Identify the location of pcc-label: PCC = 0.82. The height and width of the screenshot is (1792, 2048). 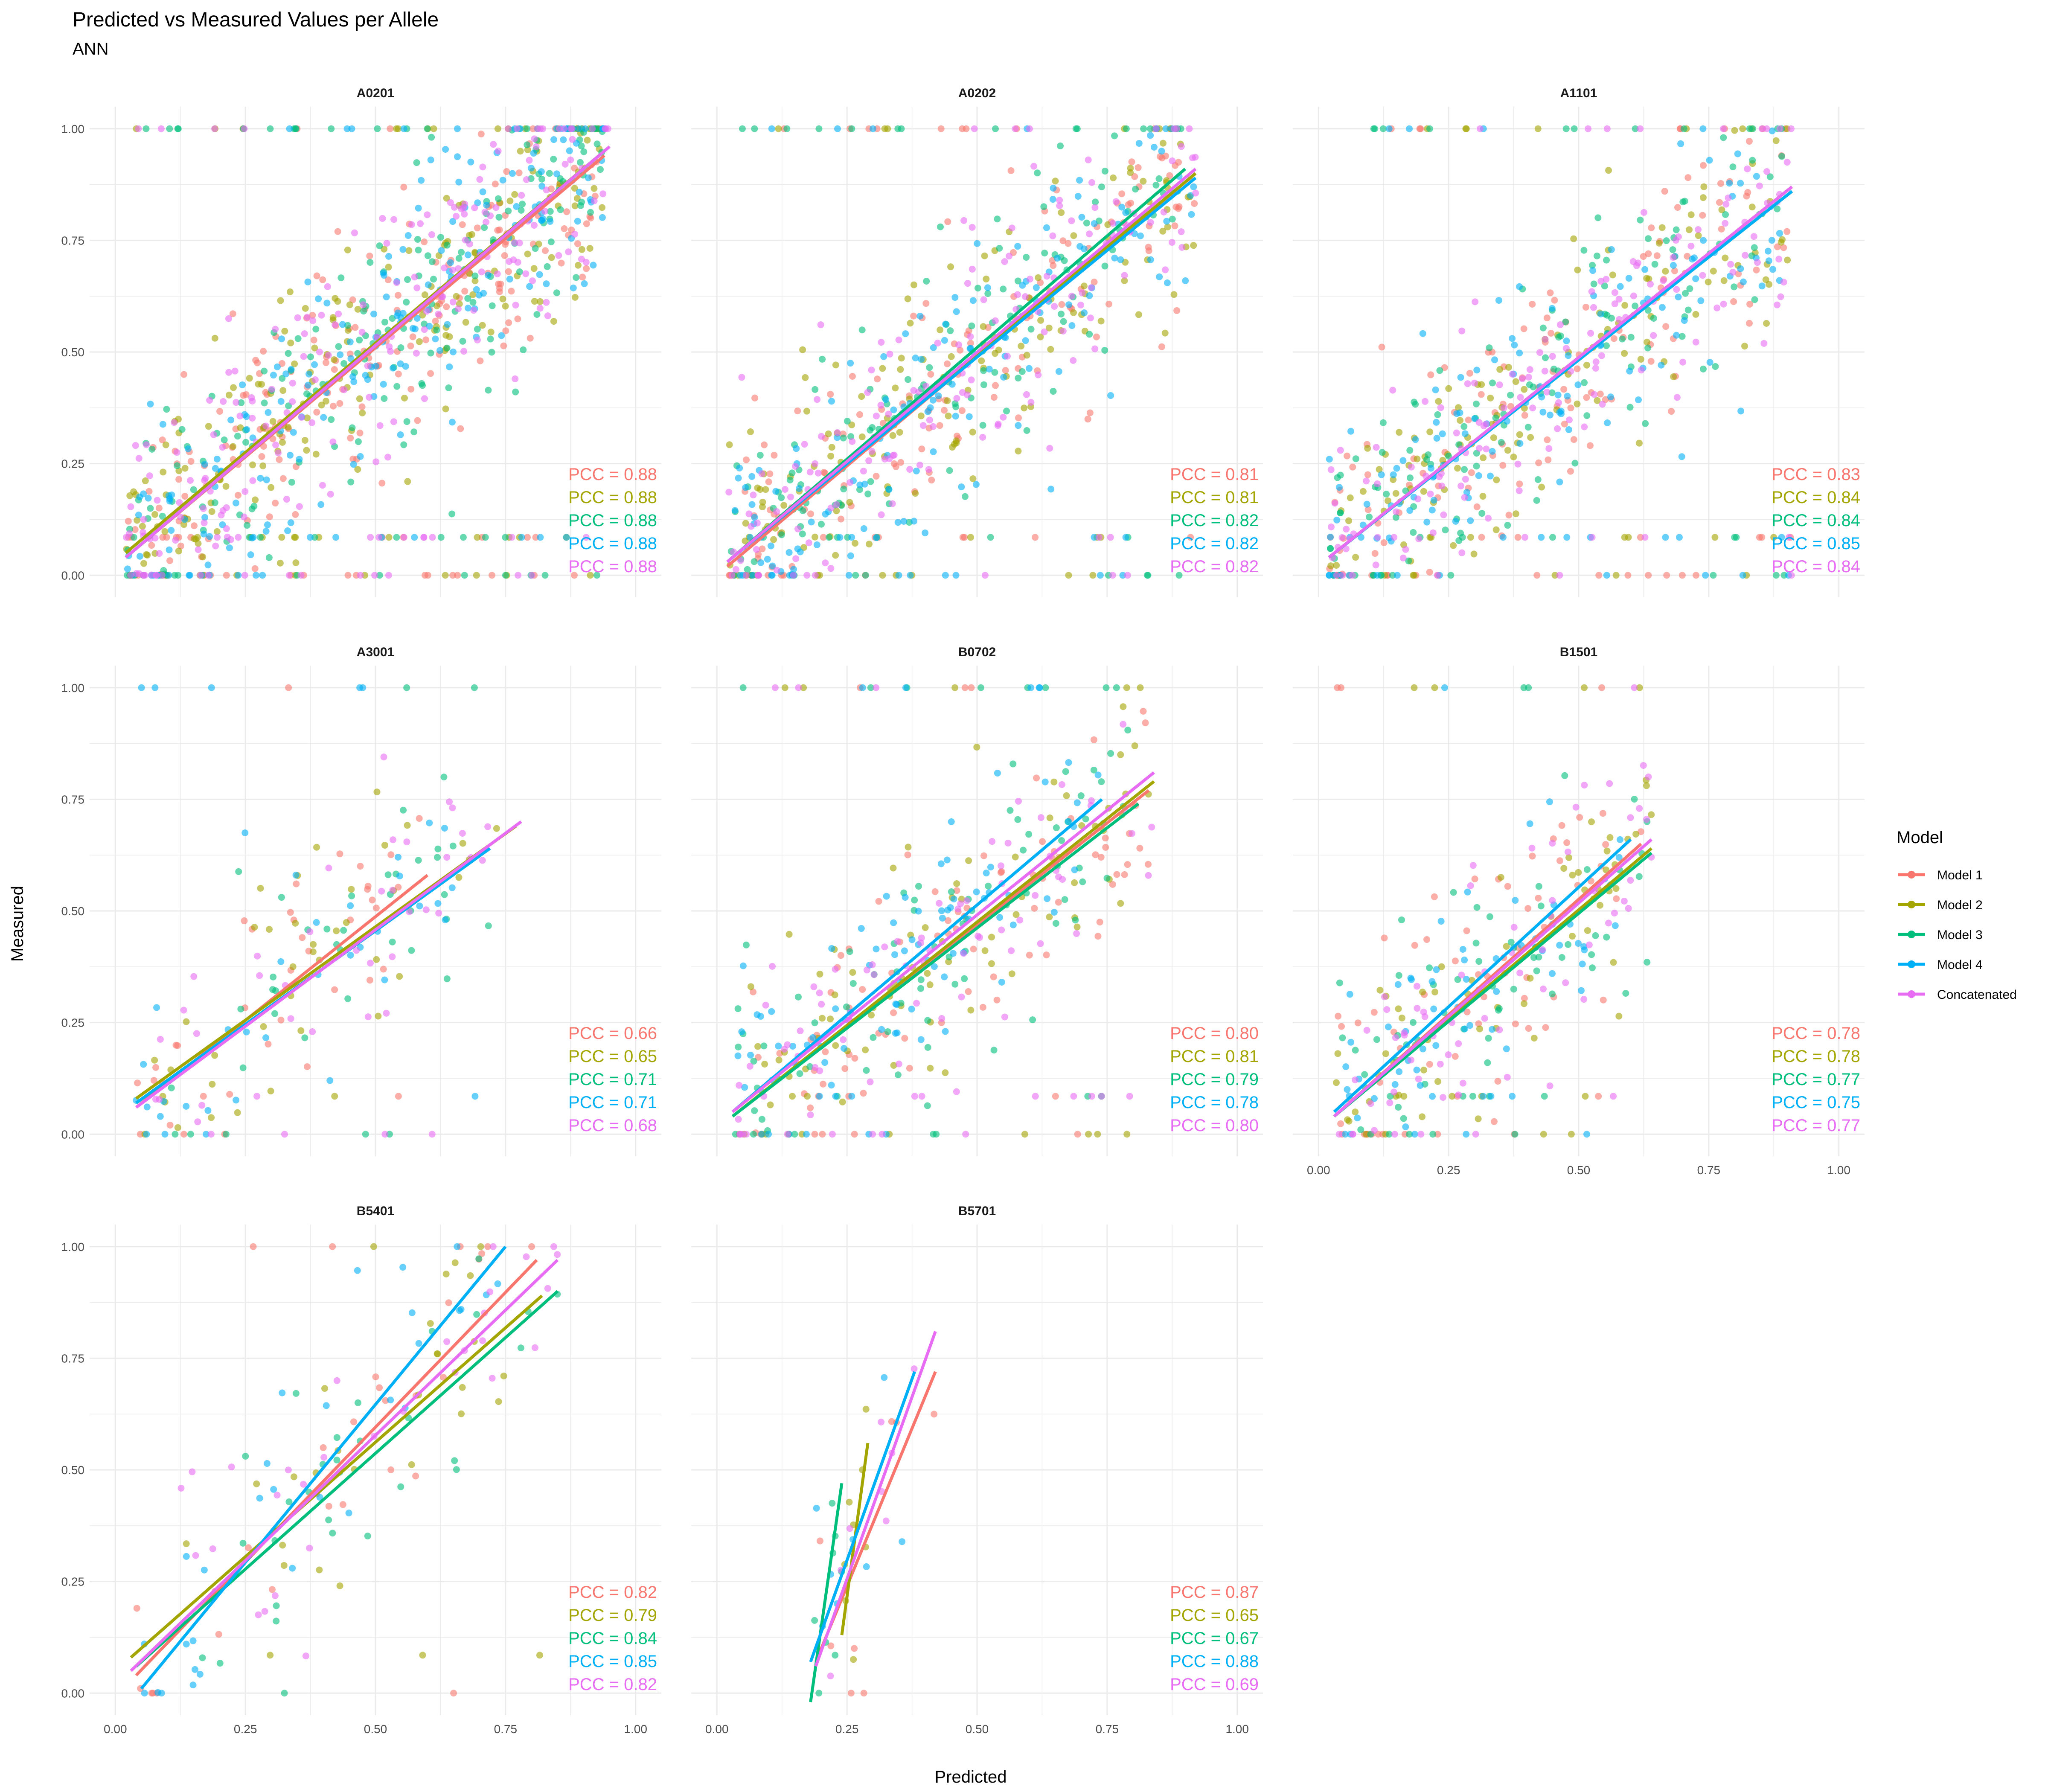
(612, 1684).